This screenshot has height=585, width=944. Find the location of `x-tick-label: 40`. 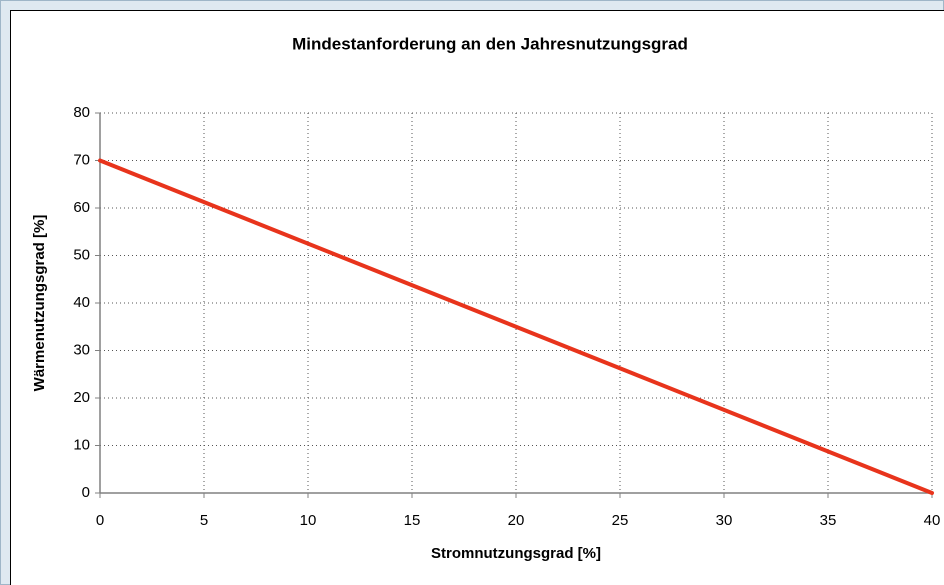

x-tick-label: 40 is located at coordinates (932, 520).